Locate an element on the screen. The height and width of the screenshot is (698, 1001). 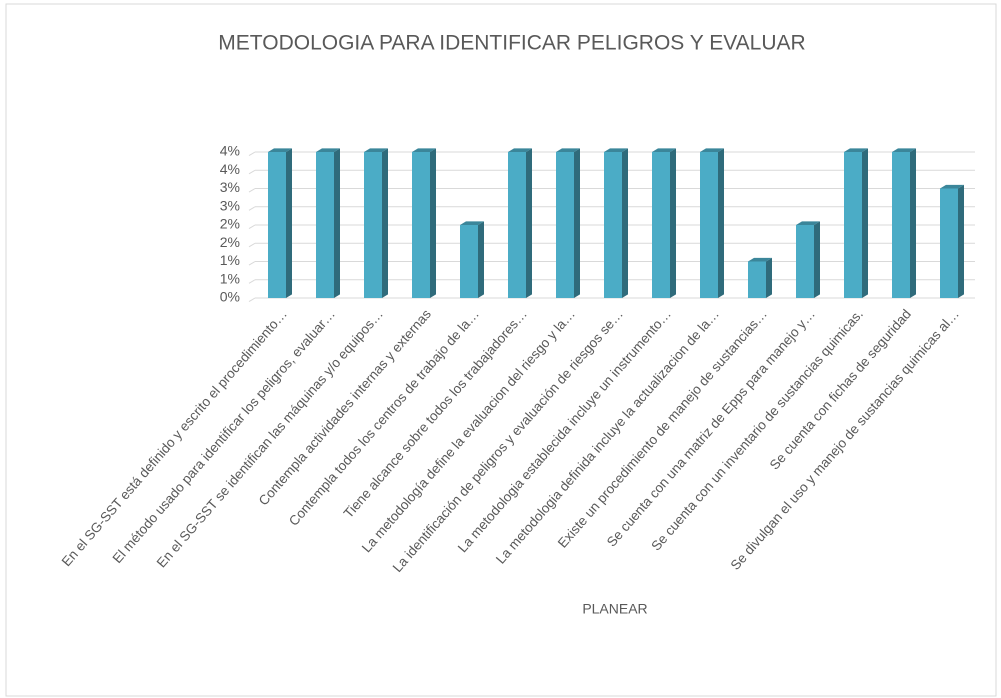
y-tick-label: 0% is located at coordinates (230, 297).